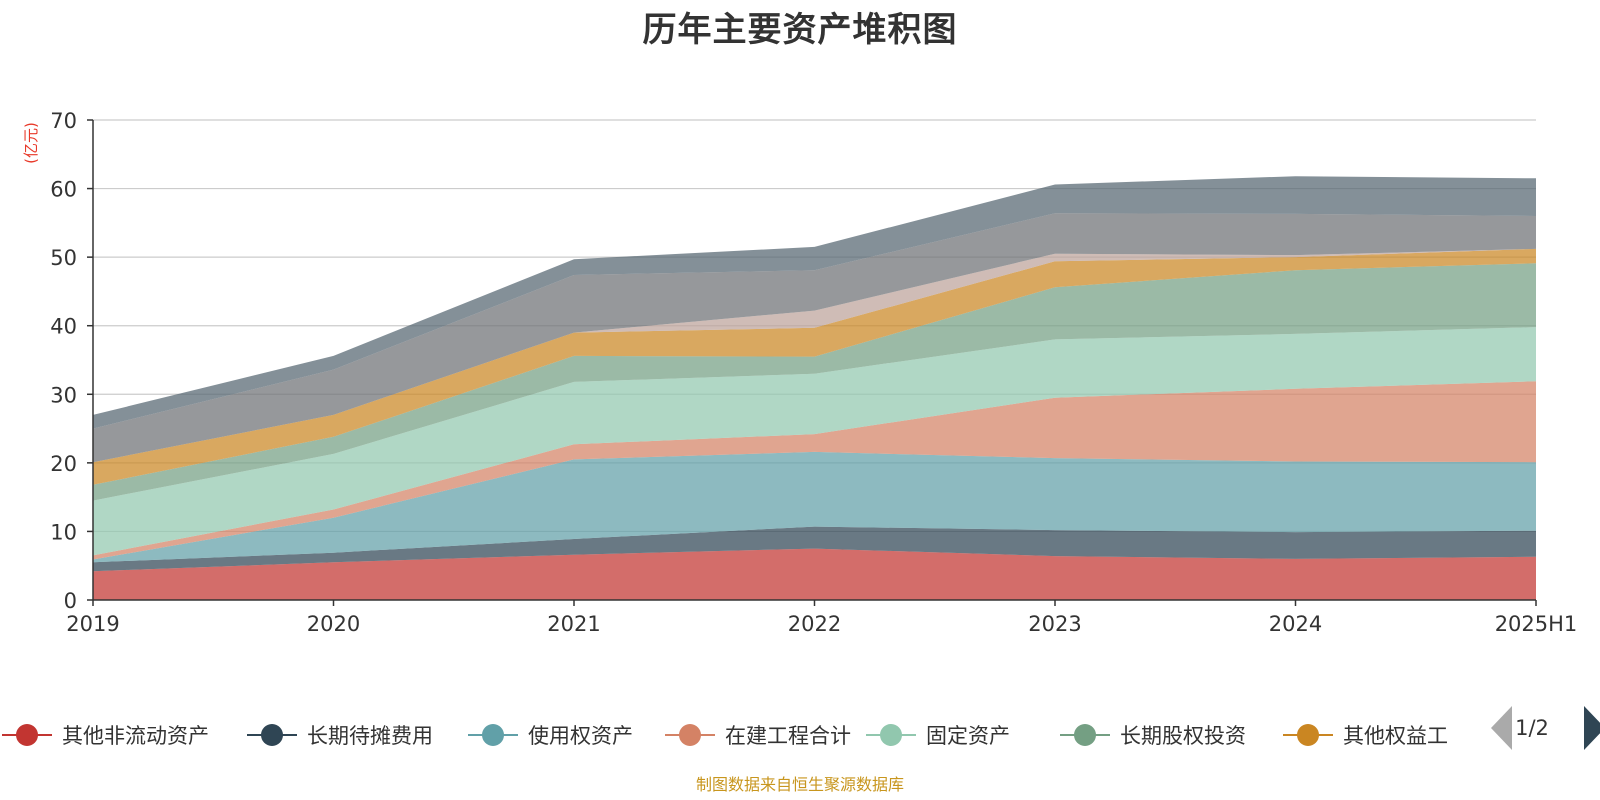  What do you see at coordinates (31, 143) in the screenshot?
I see `y-axis-unit-label: (亿元)` at bounding box center [31, 143].